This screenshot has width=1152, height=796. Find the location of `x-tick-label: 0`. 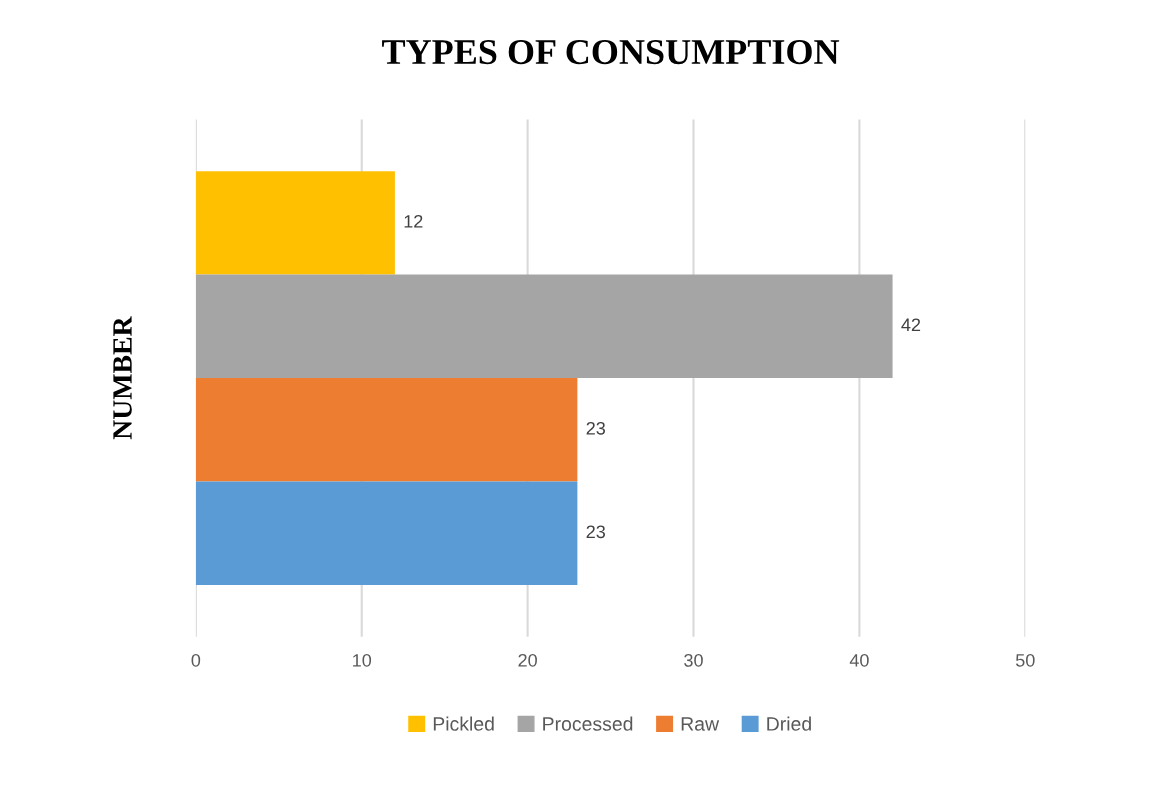

x-tick-label: 0 is located at coordinates (196, 660).